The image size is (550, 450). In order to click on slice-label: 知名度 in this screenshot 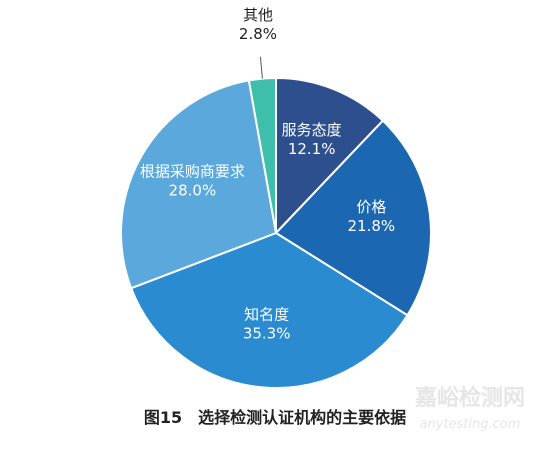, I will do `click(266, 315)`.